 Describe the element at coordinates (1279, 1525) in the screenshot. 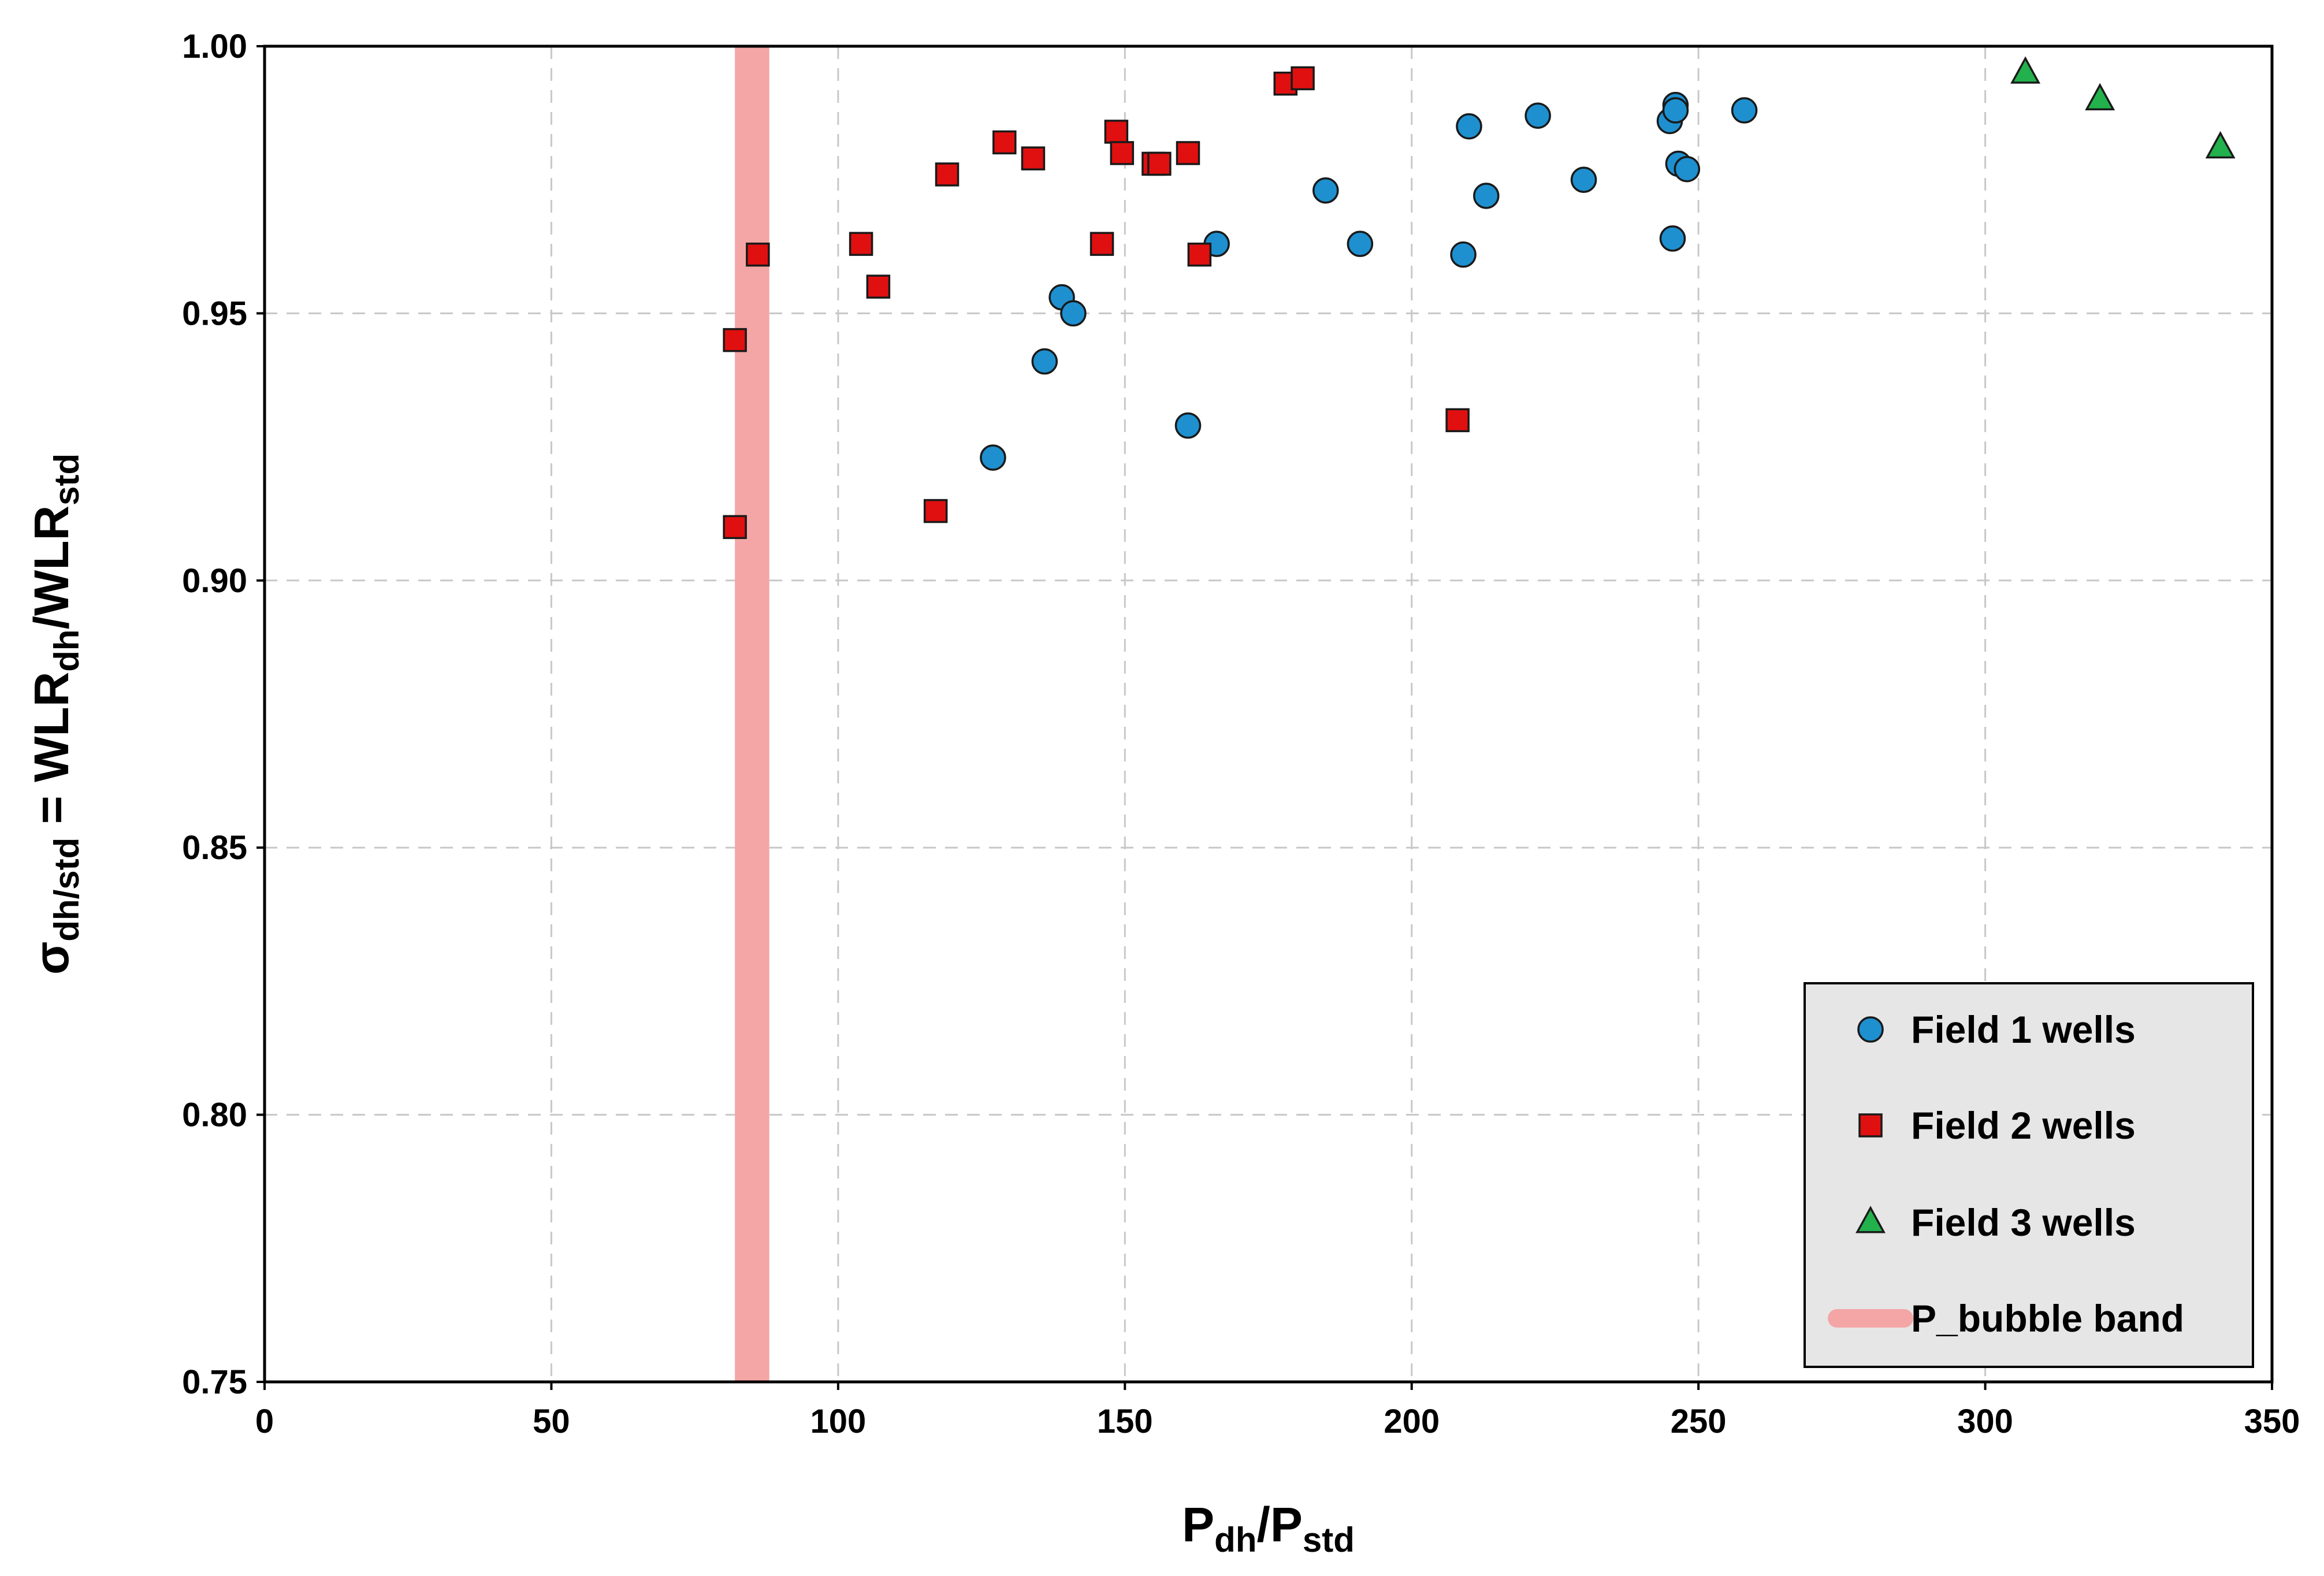

I see `x-title-sep: /P` at that location.